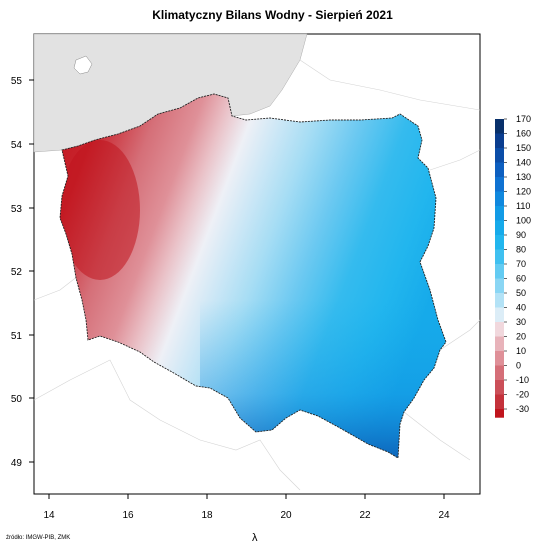  I want to click on legend-label: 170, so click(523, 119).